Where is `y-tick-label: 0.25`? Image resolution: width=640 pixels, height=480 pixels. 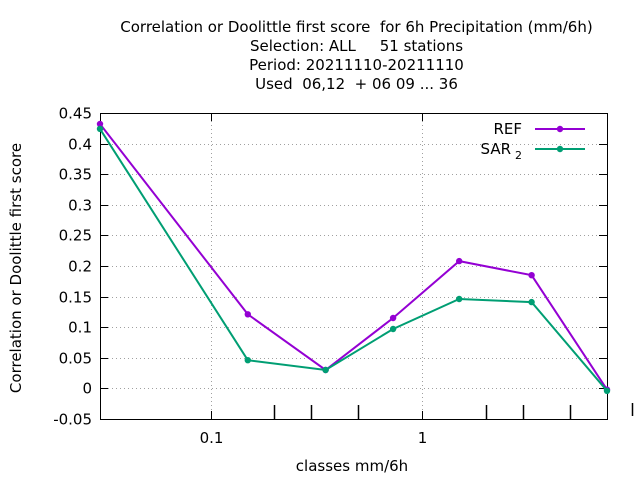 y-tick-label: 0.25 is located at coordinates (75, 236).